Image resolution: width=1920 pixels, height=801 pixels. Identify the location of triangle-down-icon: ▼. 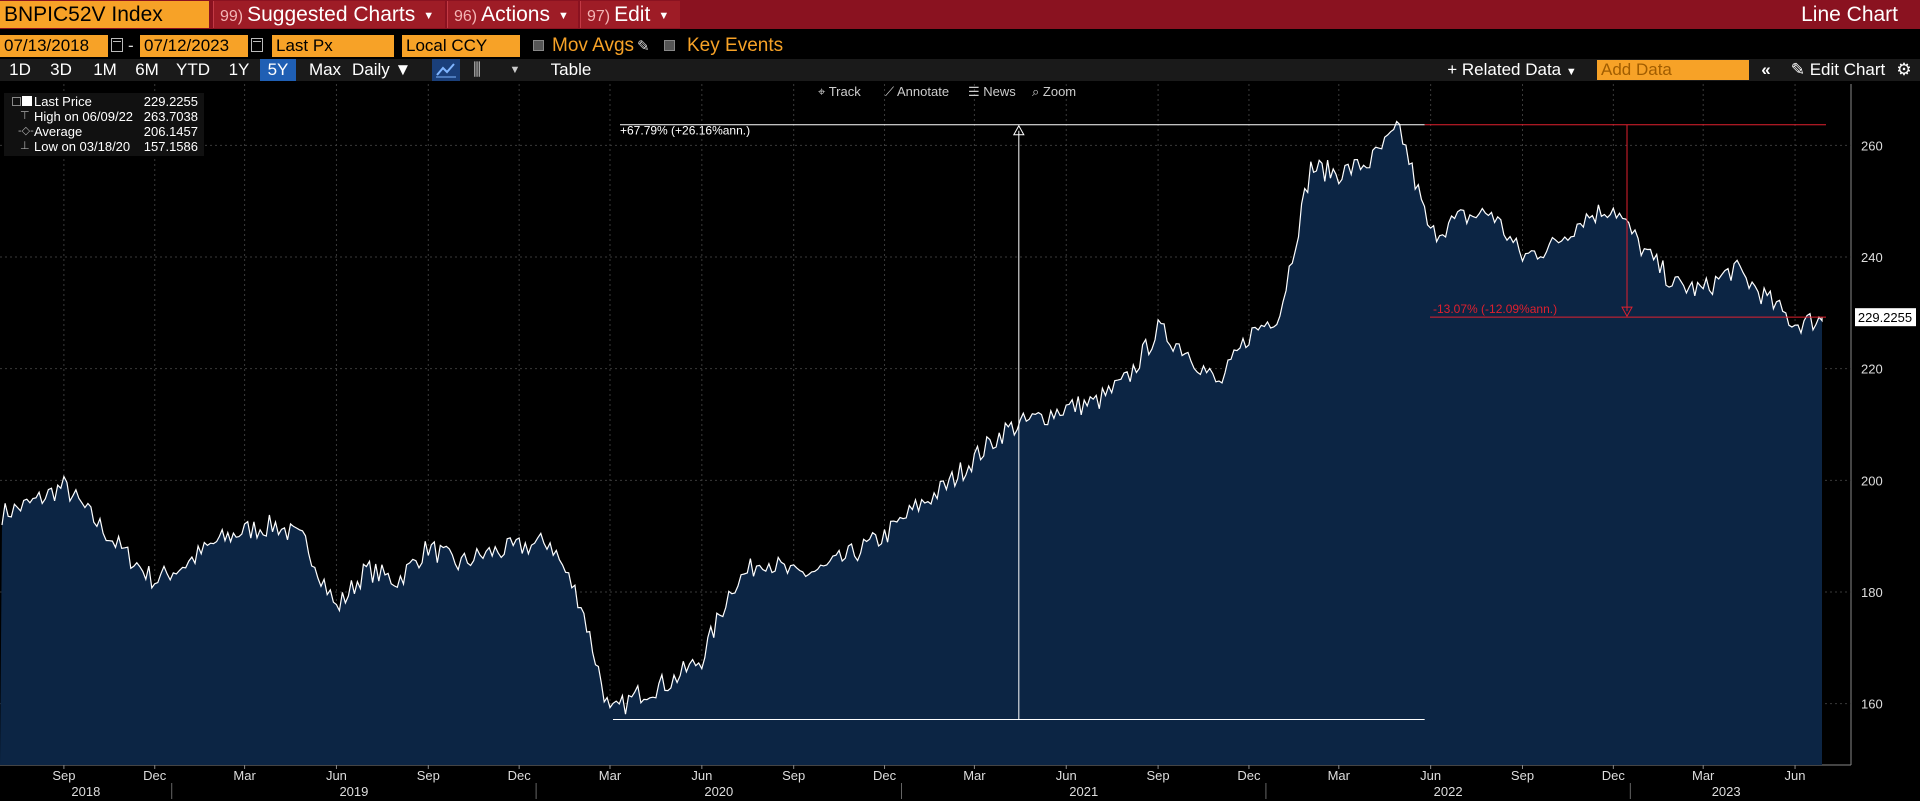
(403, 69).